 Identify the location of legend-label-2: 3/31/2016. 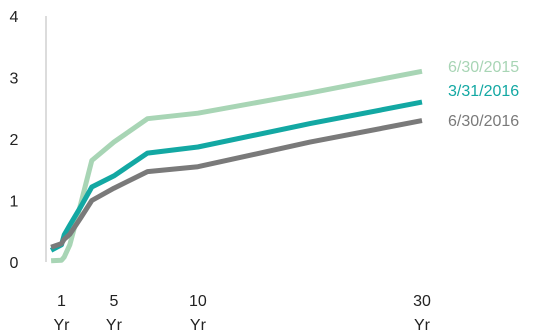
(483, 91).